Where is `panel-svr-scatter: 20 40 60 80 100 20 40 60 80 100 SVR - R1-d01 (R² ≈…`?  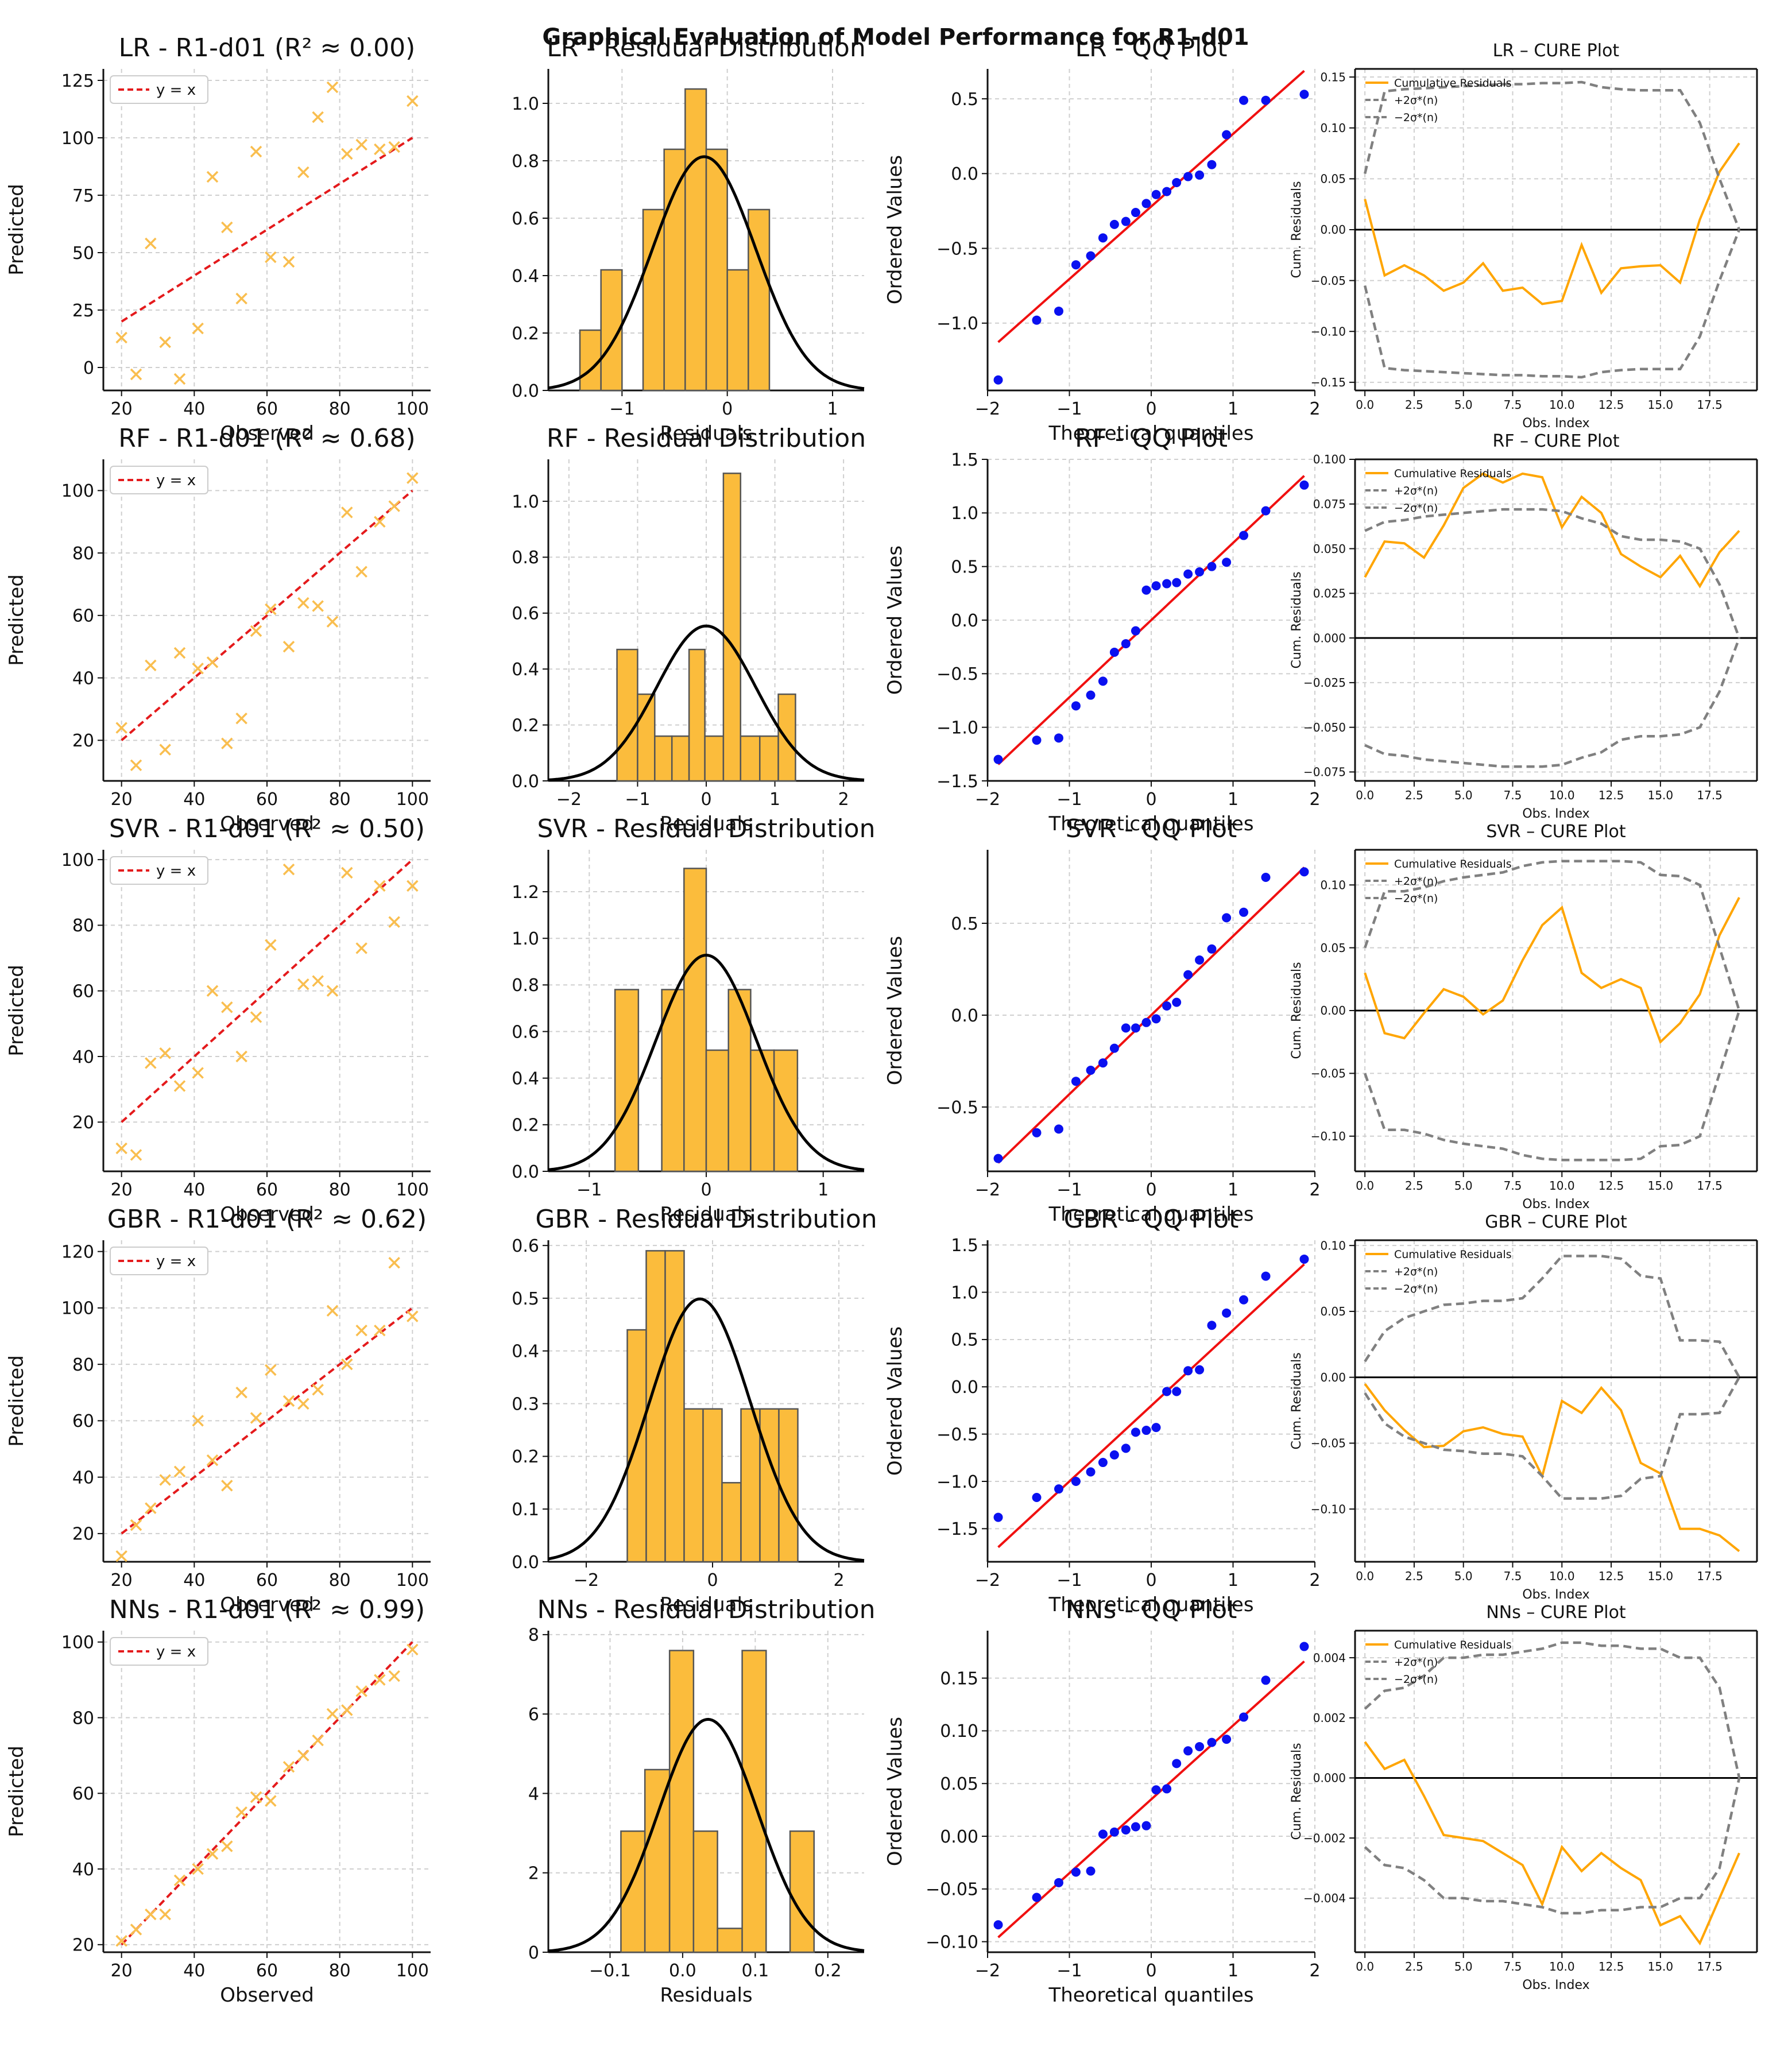 panel-svr-scatter: 20 40 60 80 100 20 40 60 80 100 SVR - R1-d01 (R² ≈… is located at coordinates (218, 1020).